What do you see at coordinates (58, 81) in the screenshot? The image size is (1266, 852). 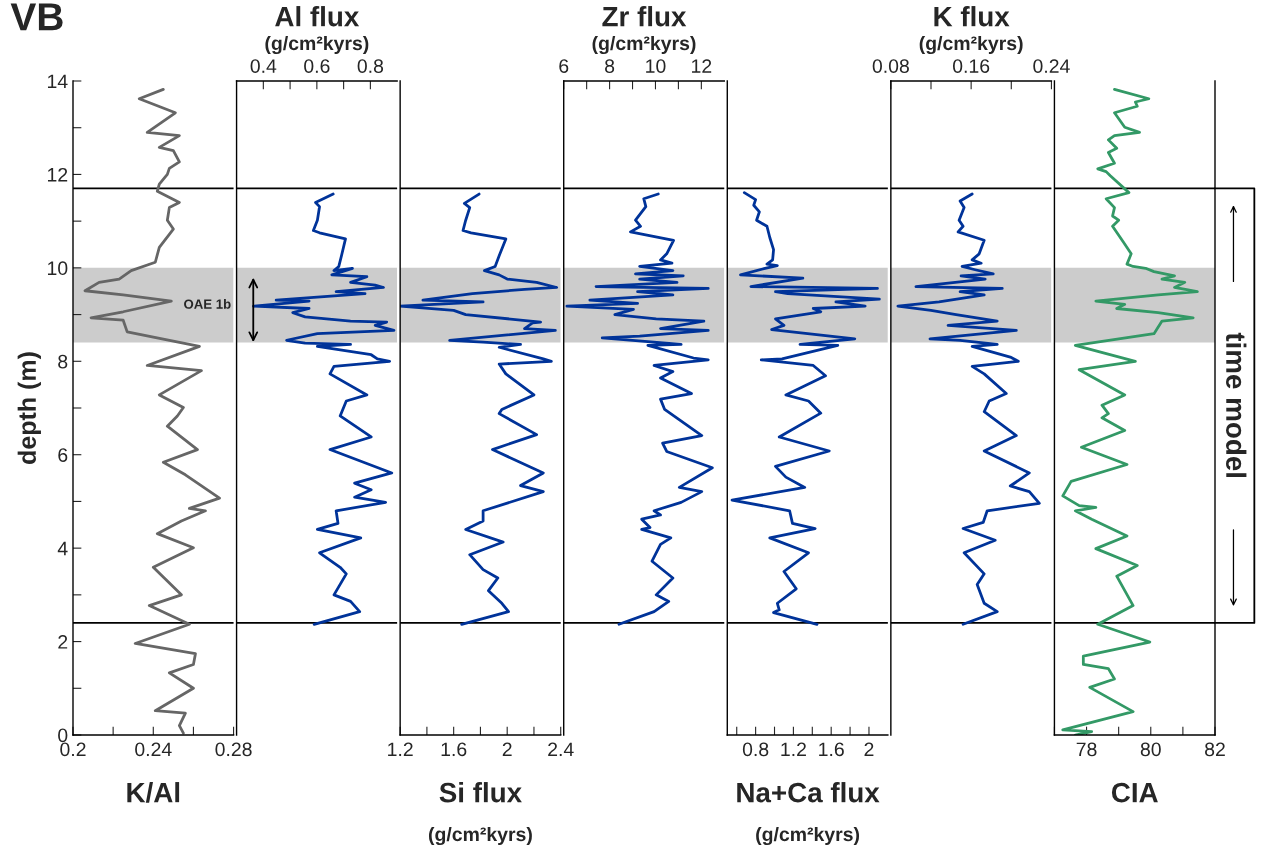 I see `y-tick-label: 14` at bounding box center [58, 81].